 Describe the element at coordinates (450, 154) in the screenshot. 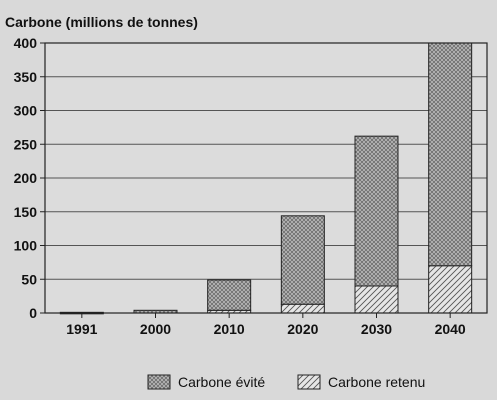

I see `bar-evite-2040` at that location.